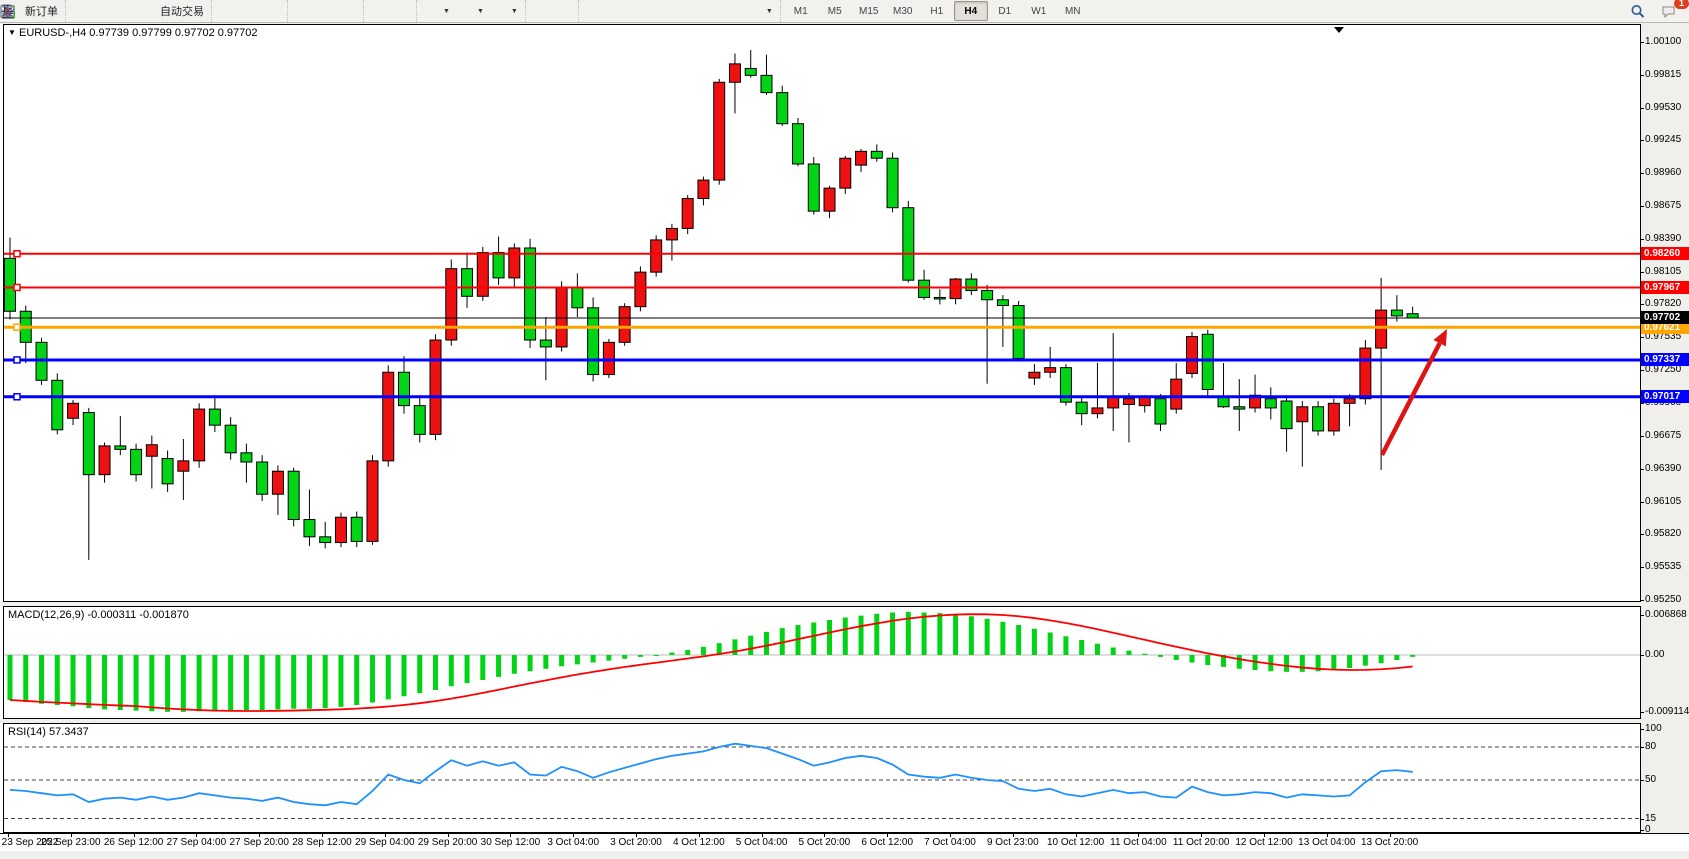 The image size is (1689, 859). What do you see at coordinates (820, 662) in the screenshot?
I see `macd-panel` at bounding box center [820, 662].